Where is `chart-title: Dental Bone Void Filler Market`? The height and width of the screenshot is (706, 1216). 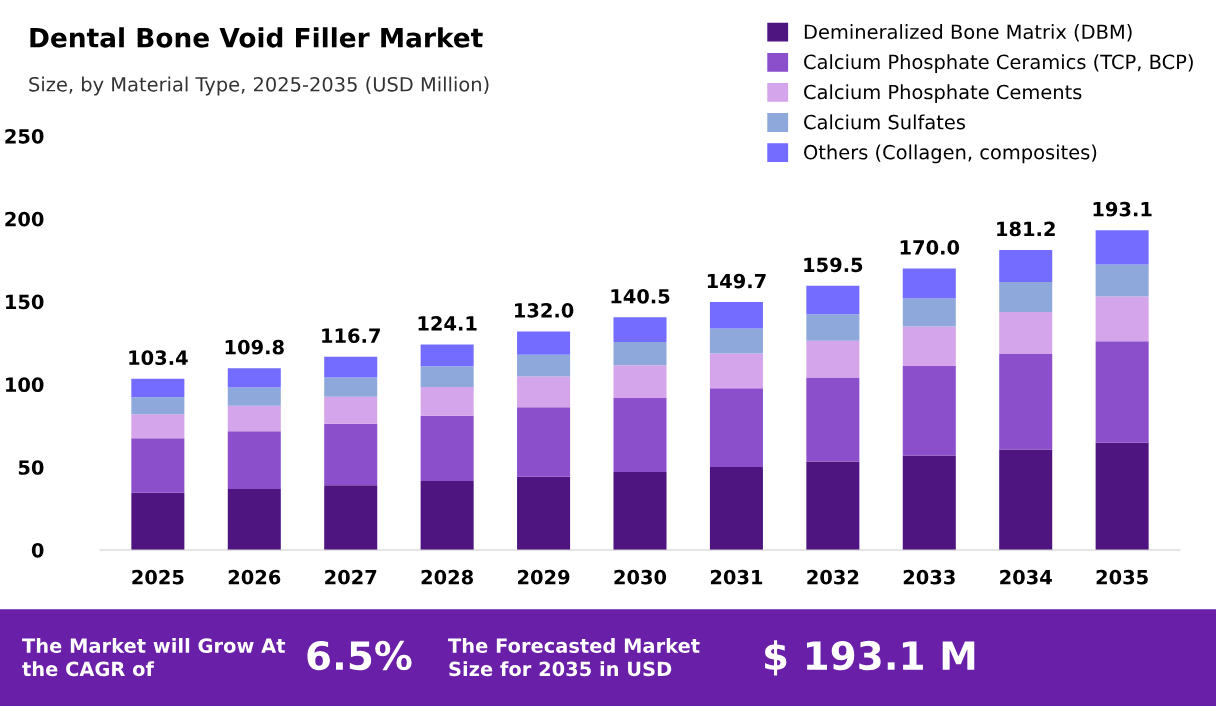
chart-title: Dental Bone Void Filler Market is located at coordinates (256, 37).